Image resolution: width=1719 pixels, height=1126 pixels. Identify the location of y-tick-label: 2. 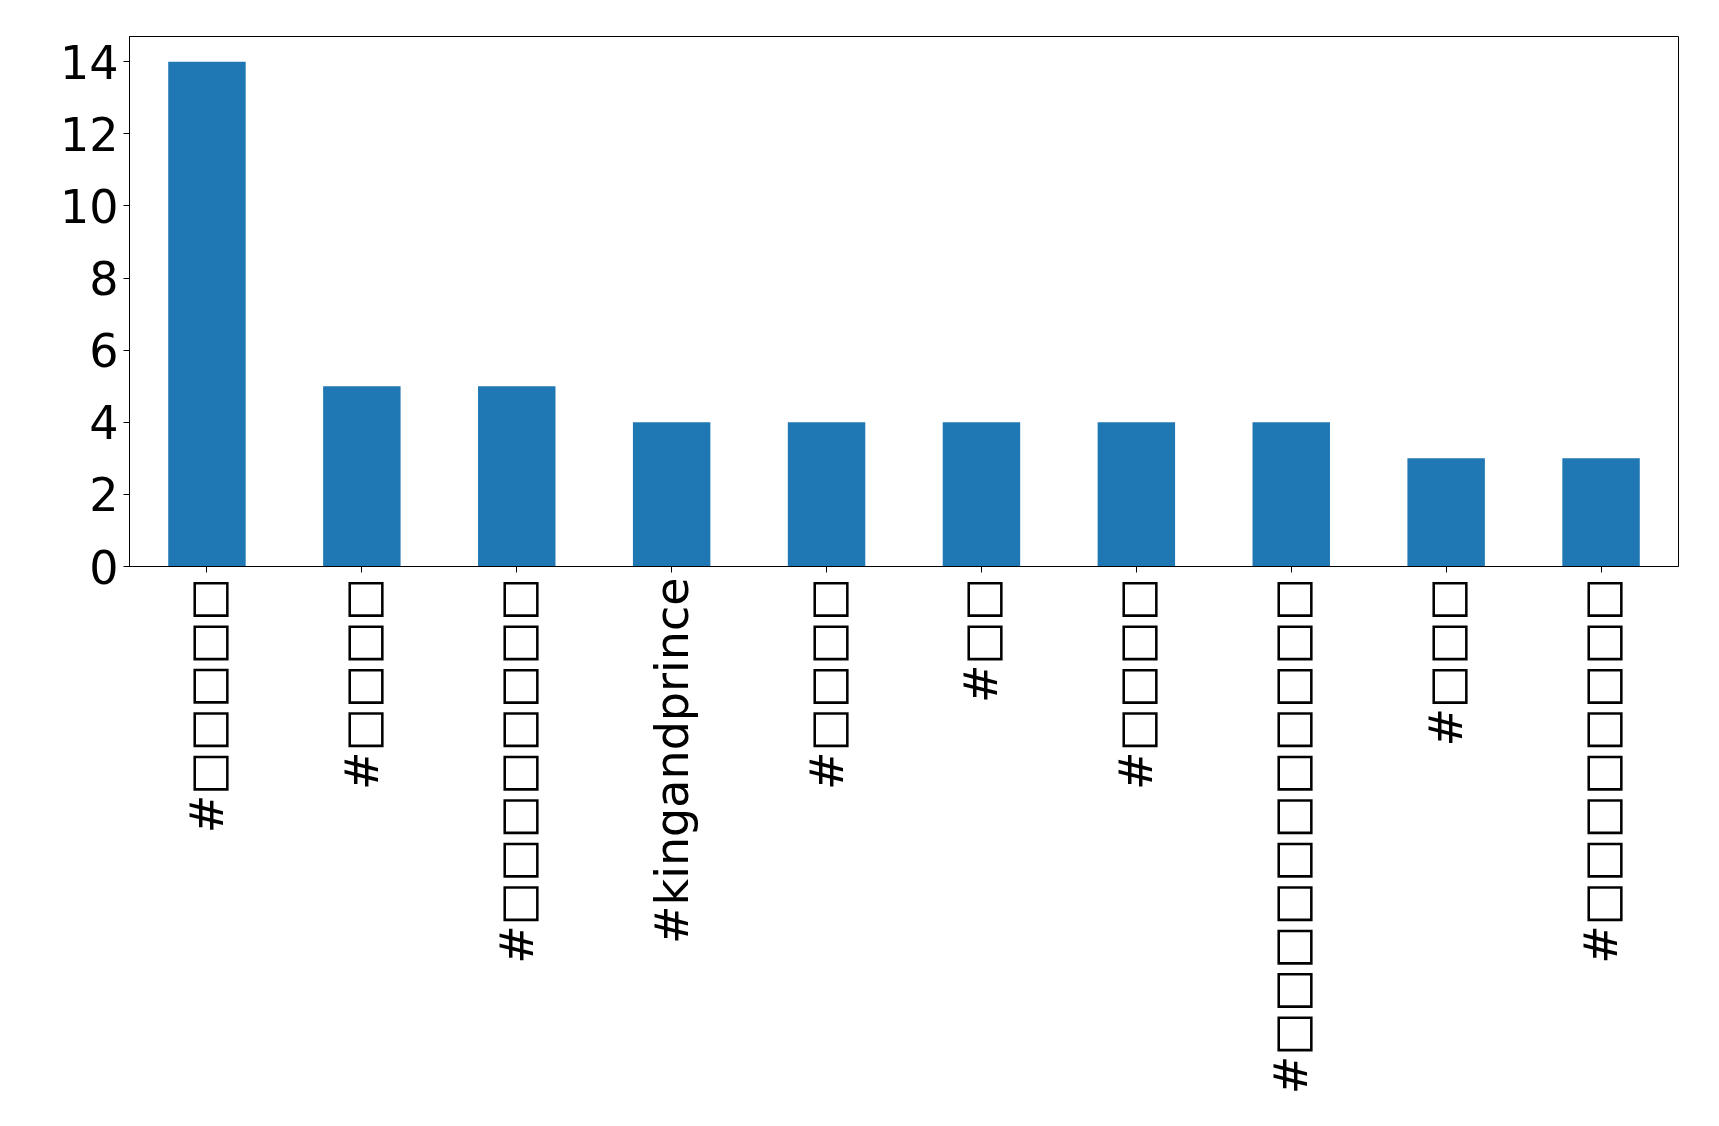
(104, 495).